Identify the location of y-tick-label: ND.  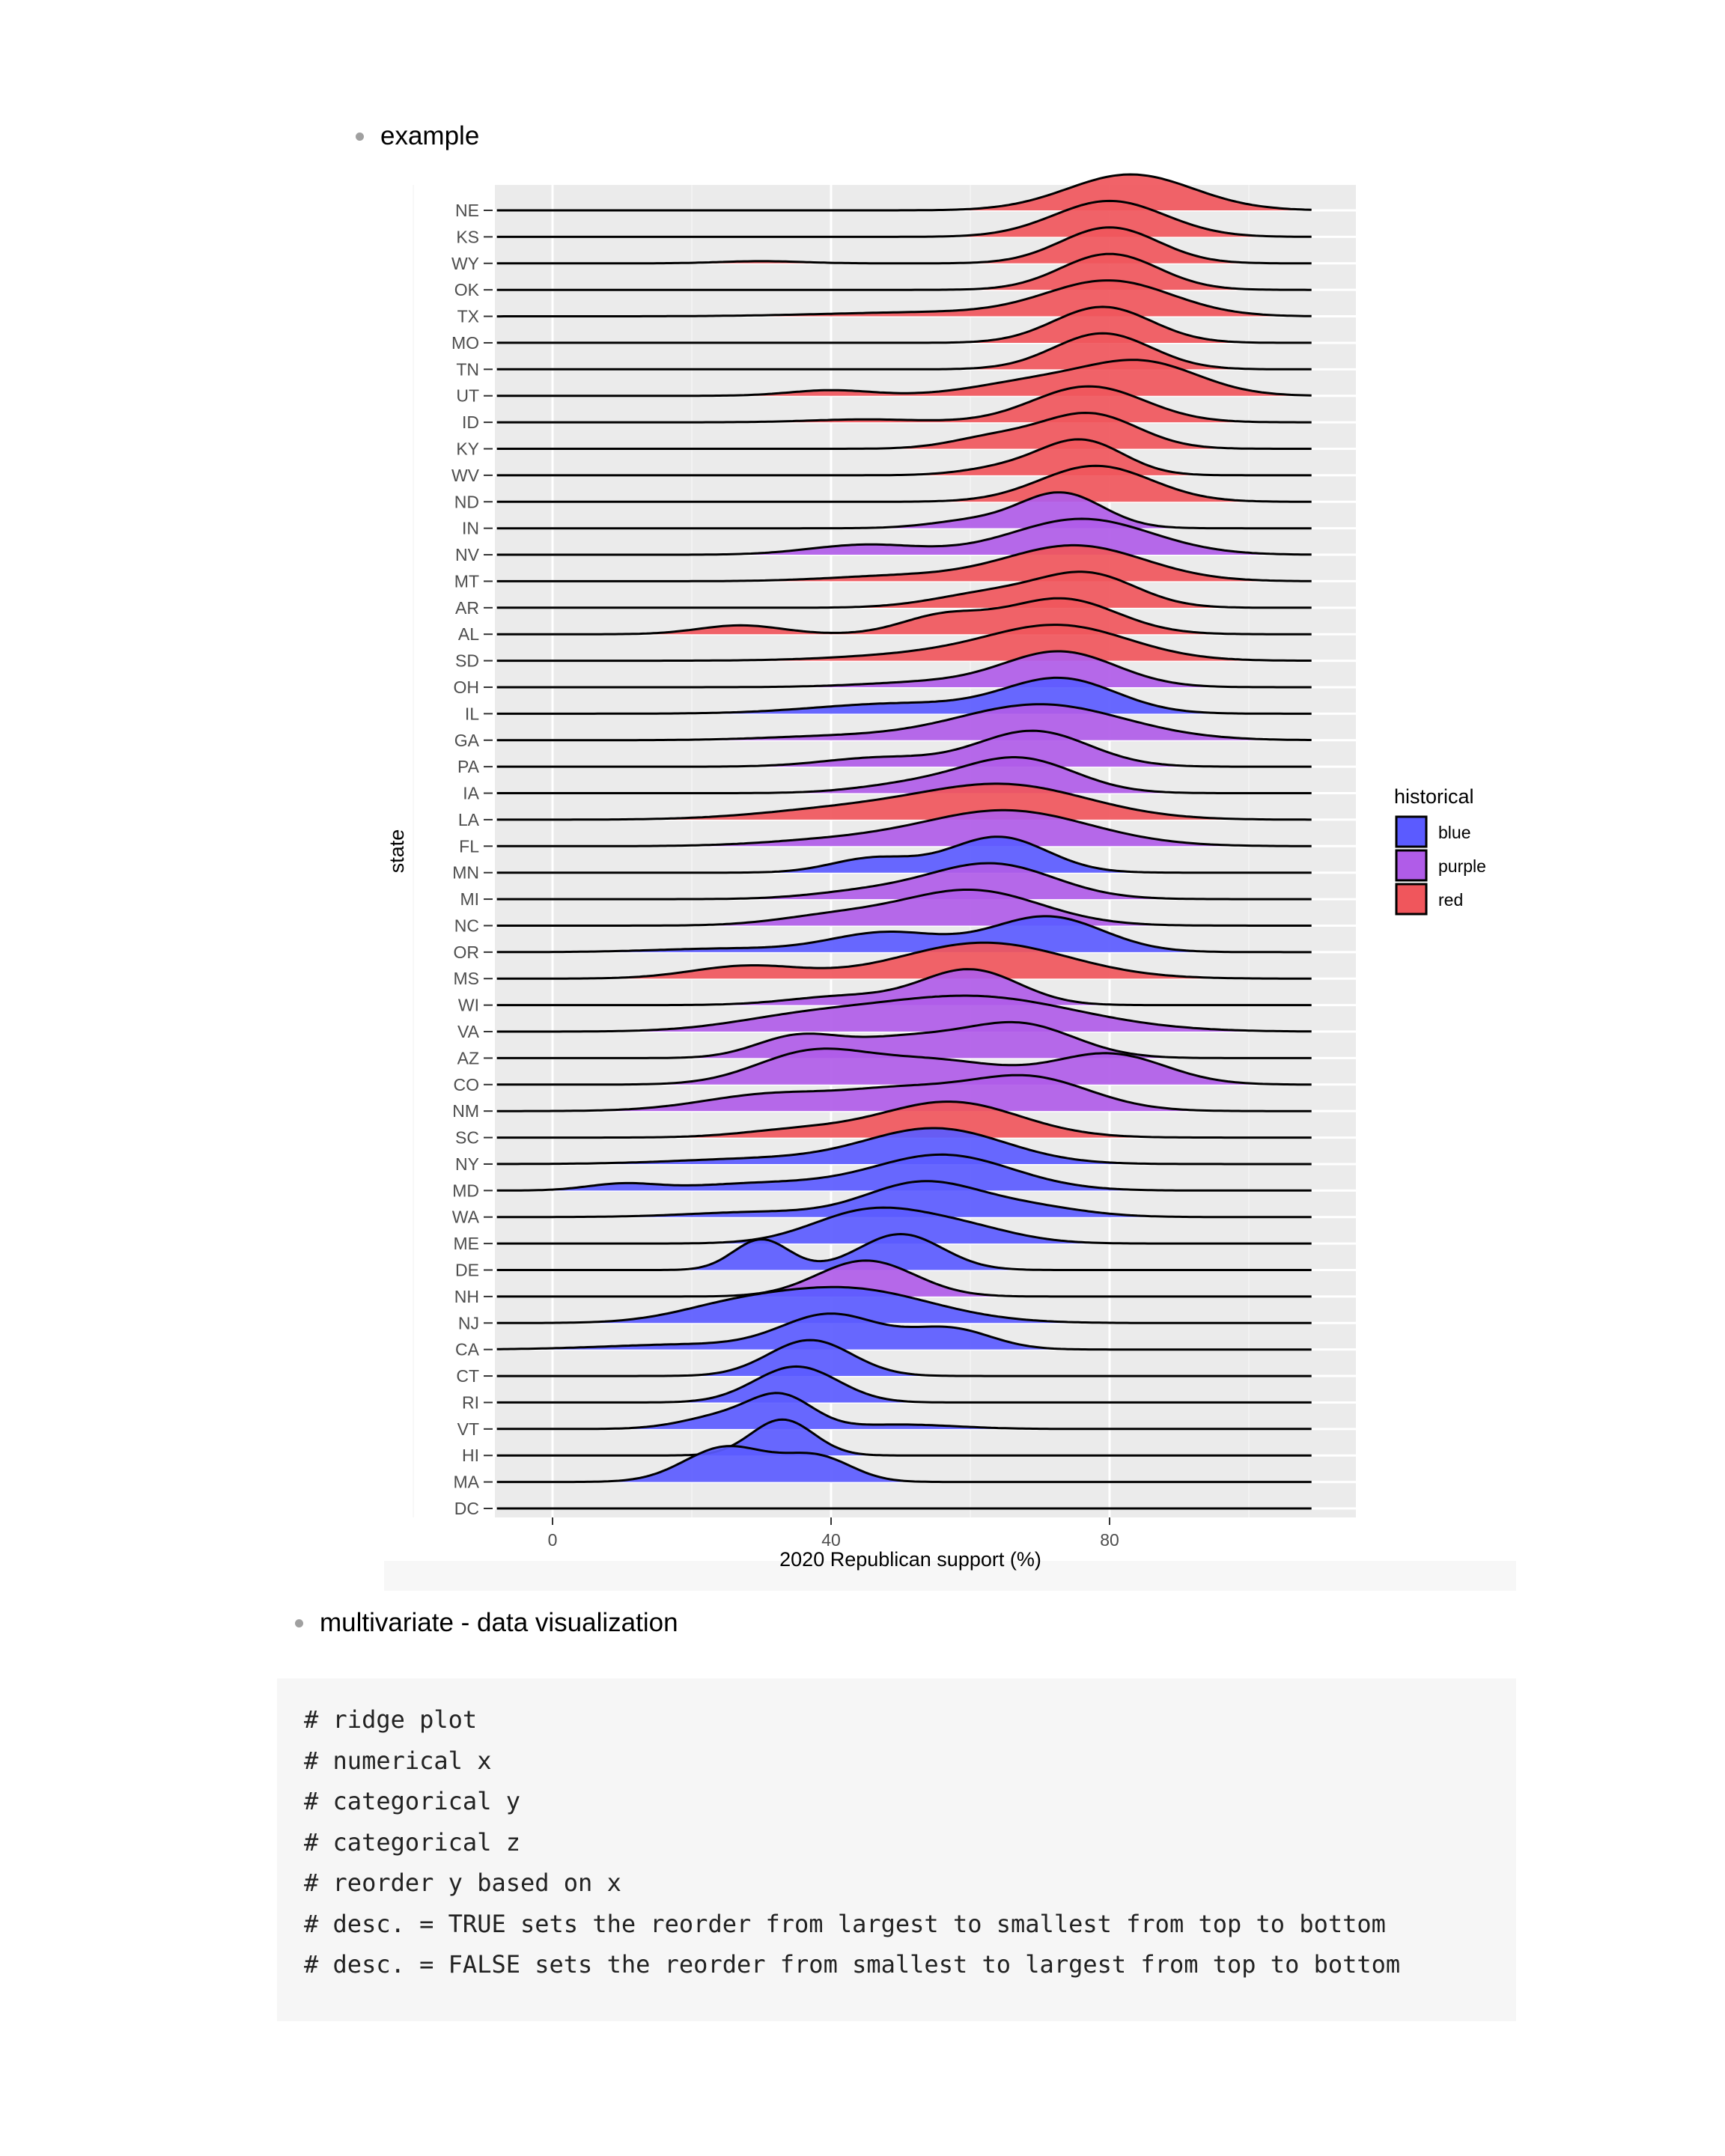
(466, 501).